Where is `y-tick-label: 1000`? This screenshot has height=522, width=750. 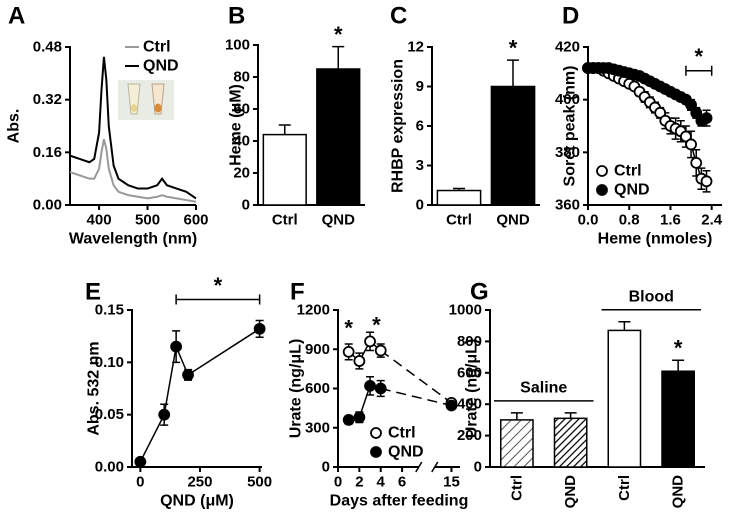 y-tick-label: 1000 is located at coordinates (465, 310).